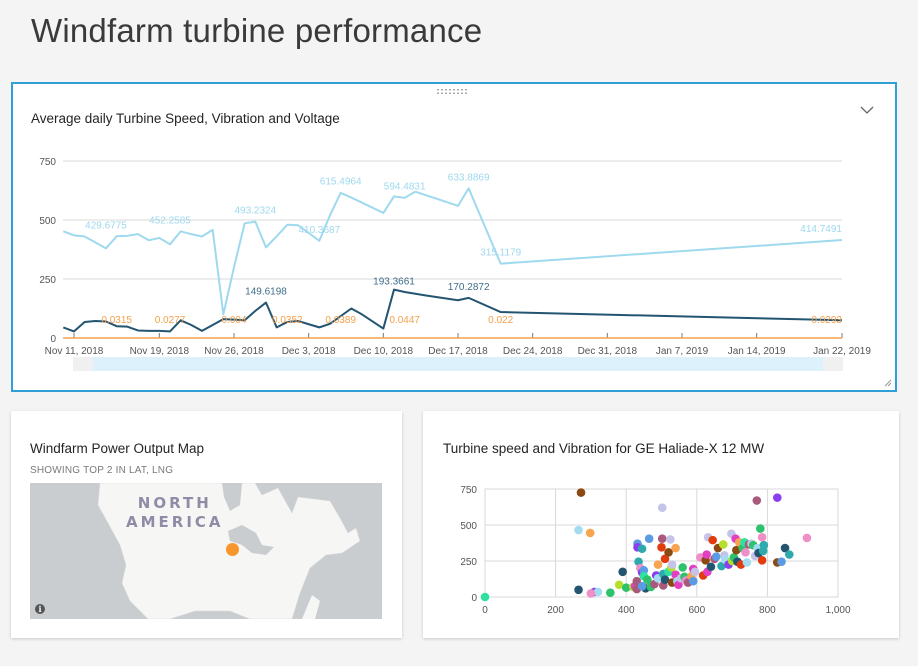  Describe the element at coordinates (40, 609) in the screenshot. I see `info-icon: i` at that location.